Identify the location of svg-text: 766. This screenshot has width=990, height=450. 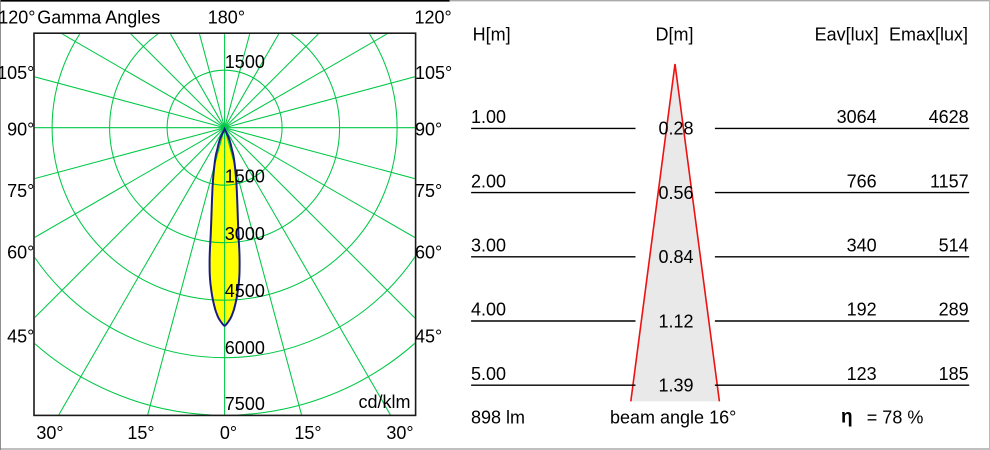
(862, 181).